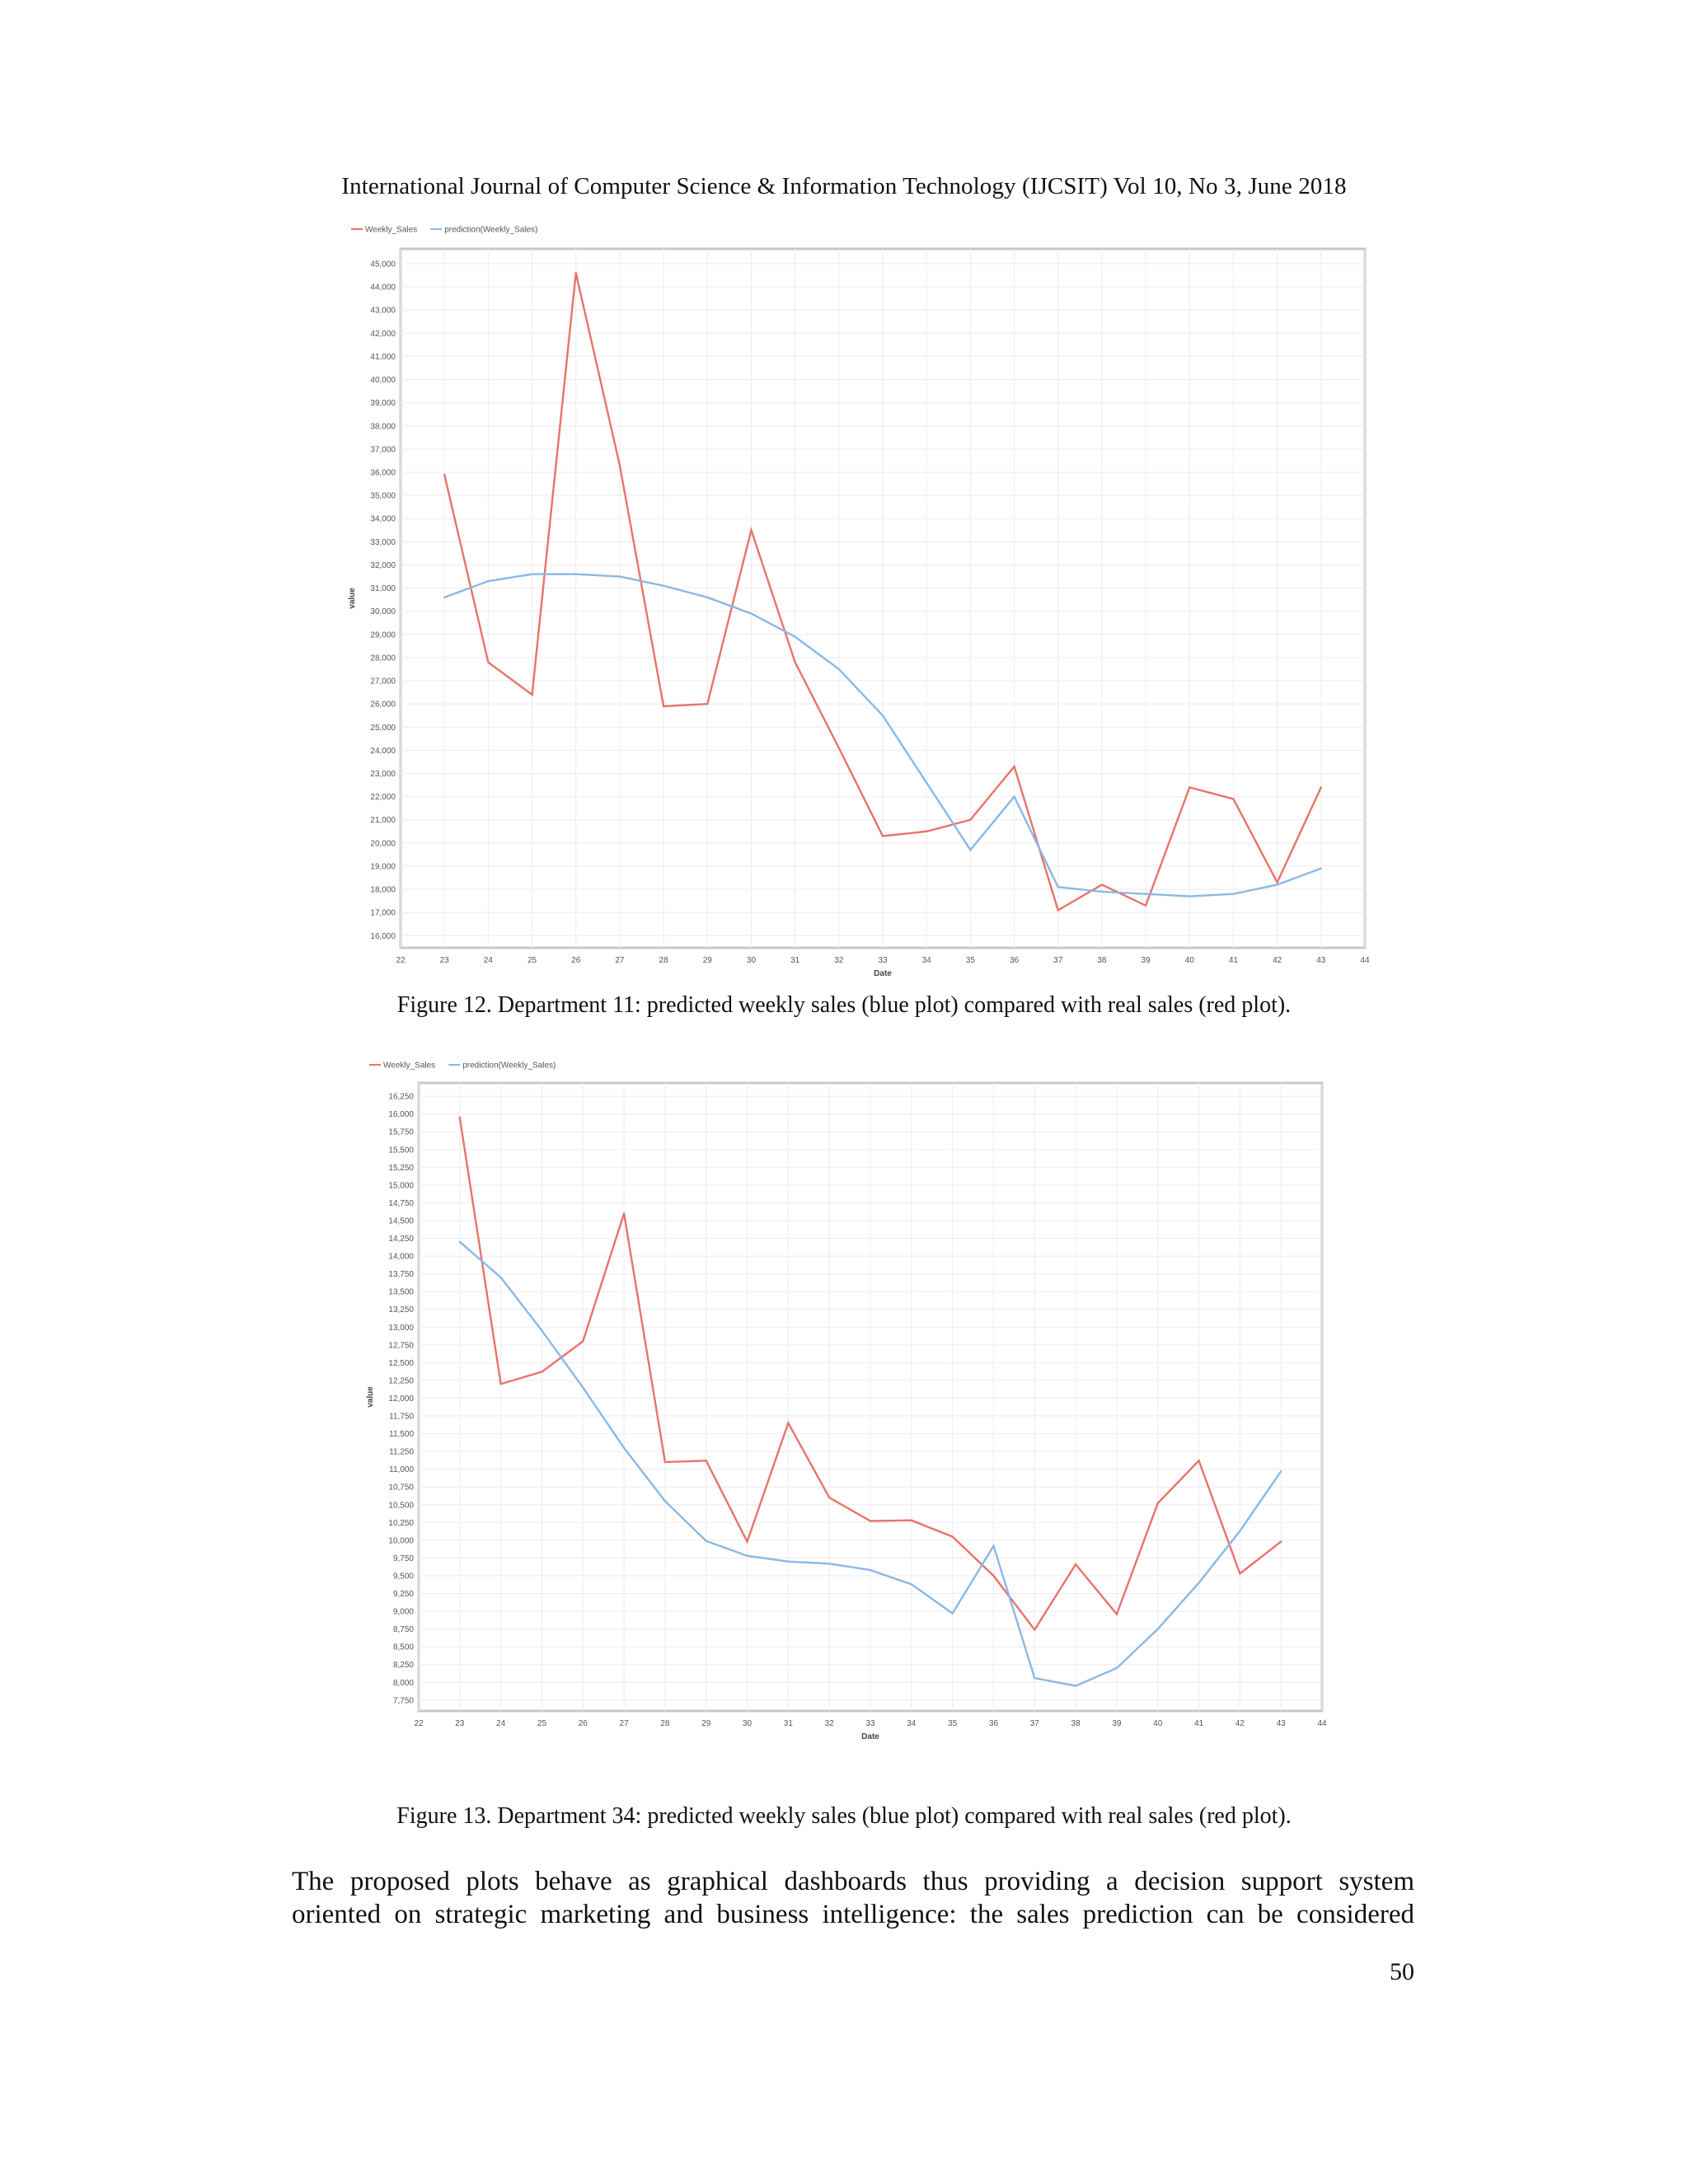  I want to click on y-tick-label: 10,750, so click(401, 1488).